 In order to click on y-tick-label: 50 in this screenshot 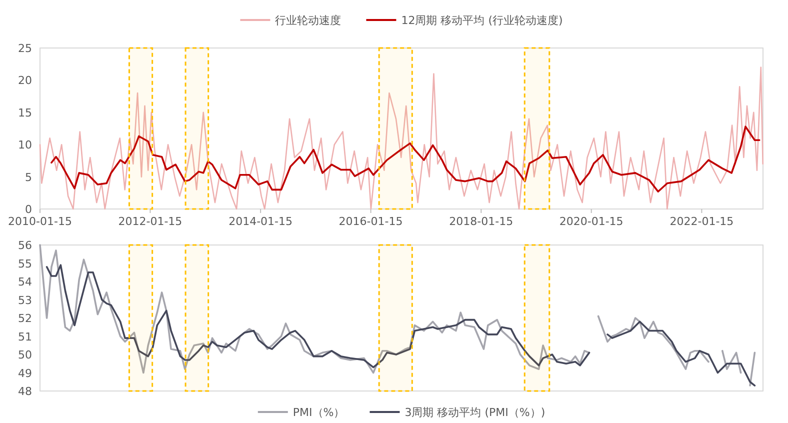, I will do `click(25, 355)`.